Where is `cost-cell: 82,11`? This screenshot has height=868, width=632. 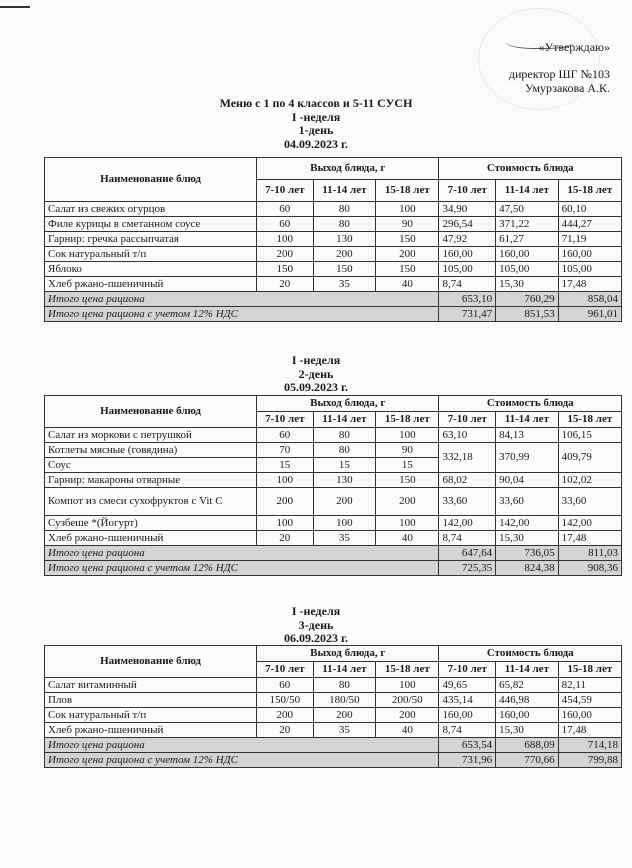
cost-cell: 82,11 is located at coordinates (590, 685).